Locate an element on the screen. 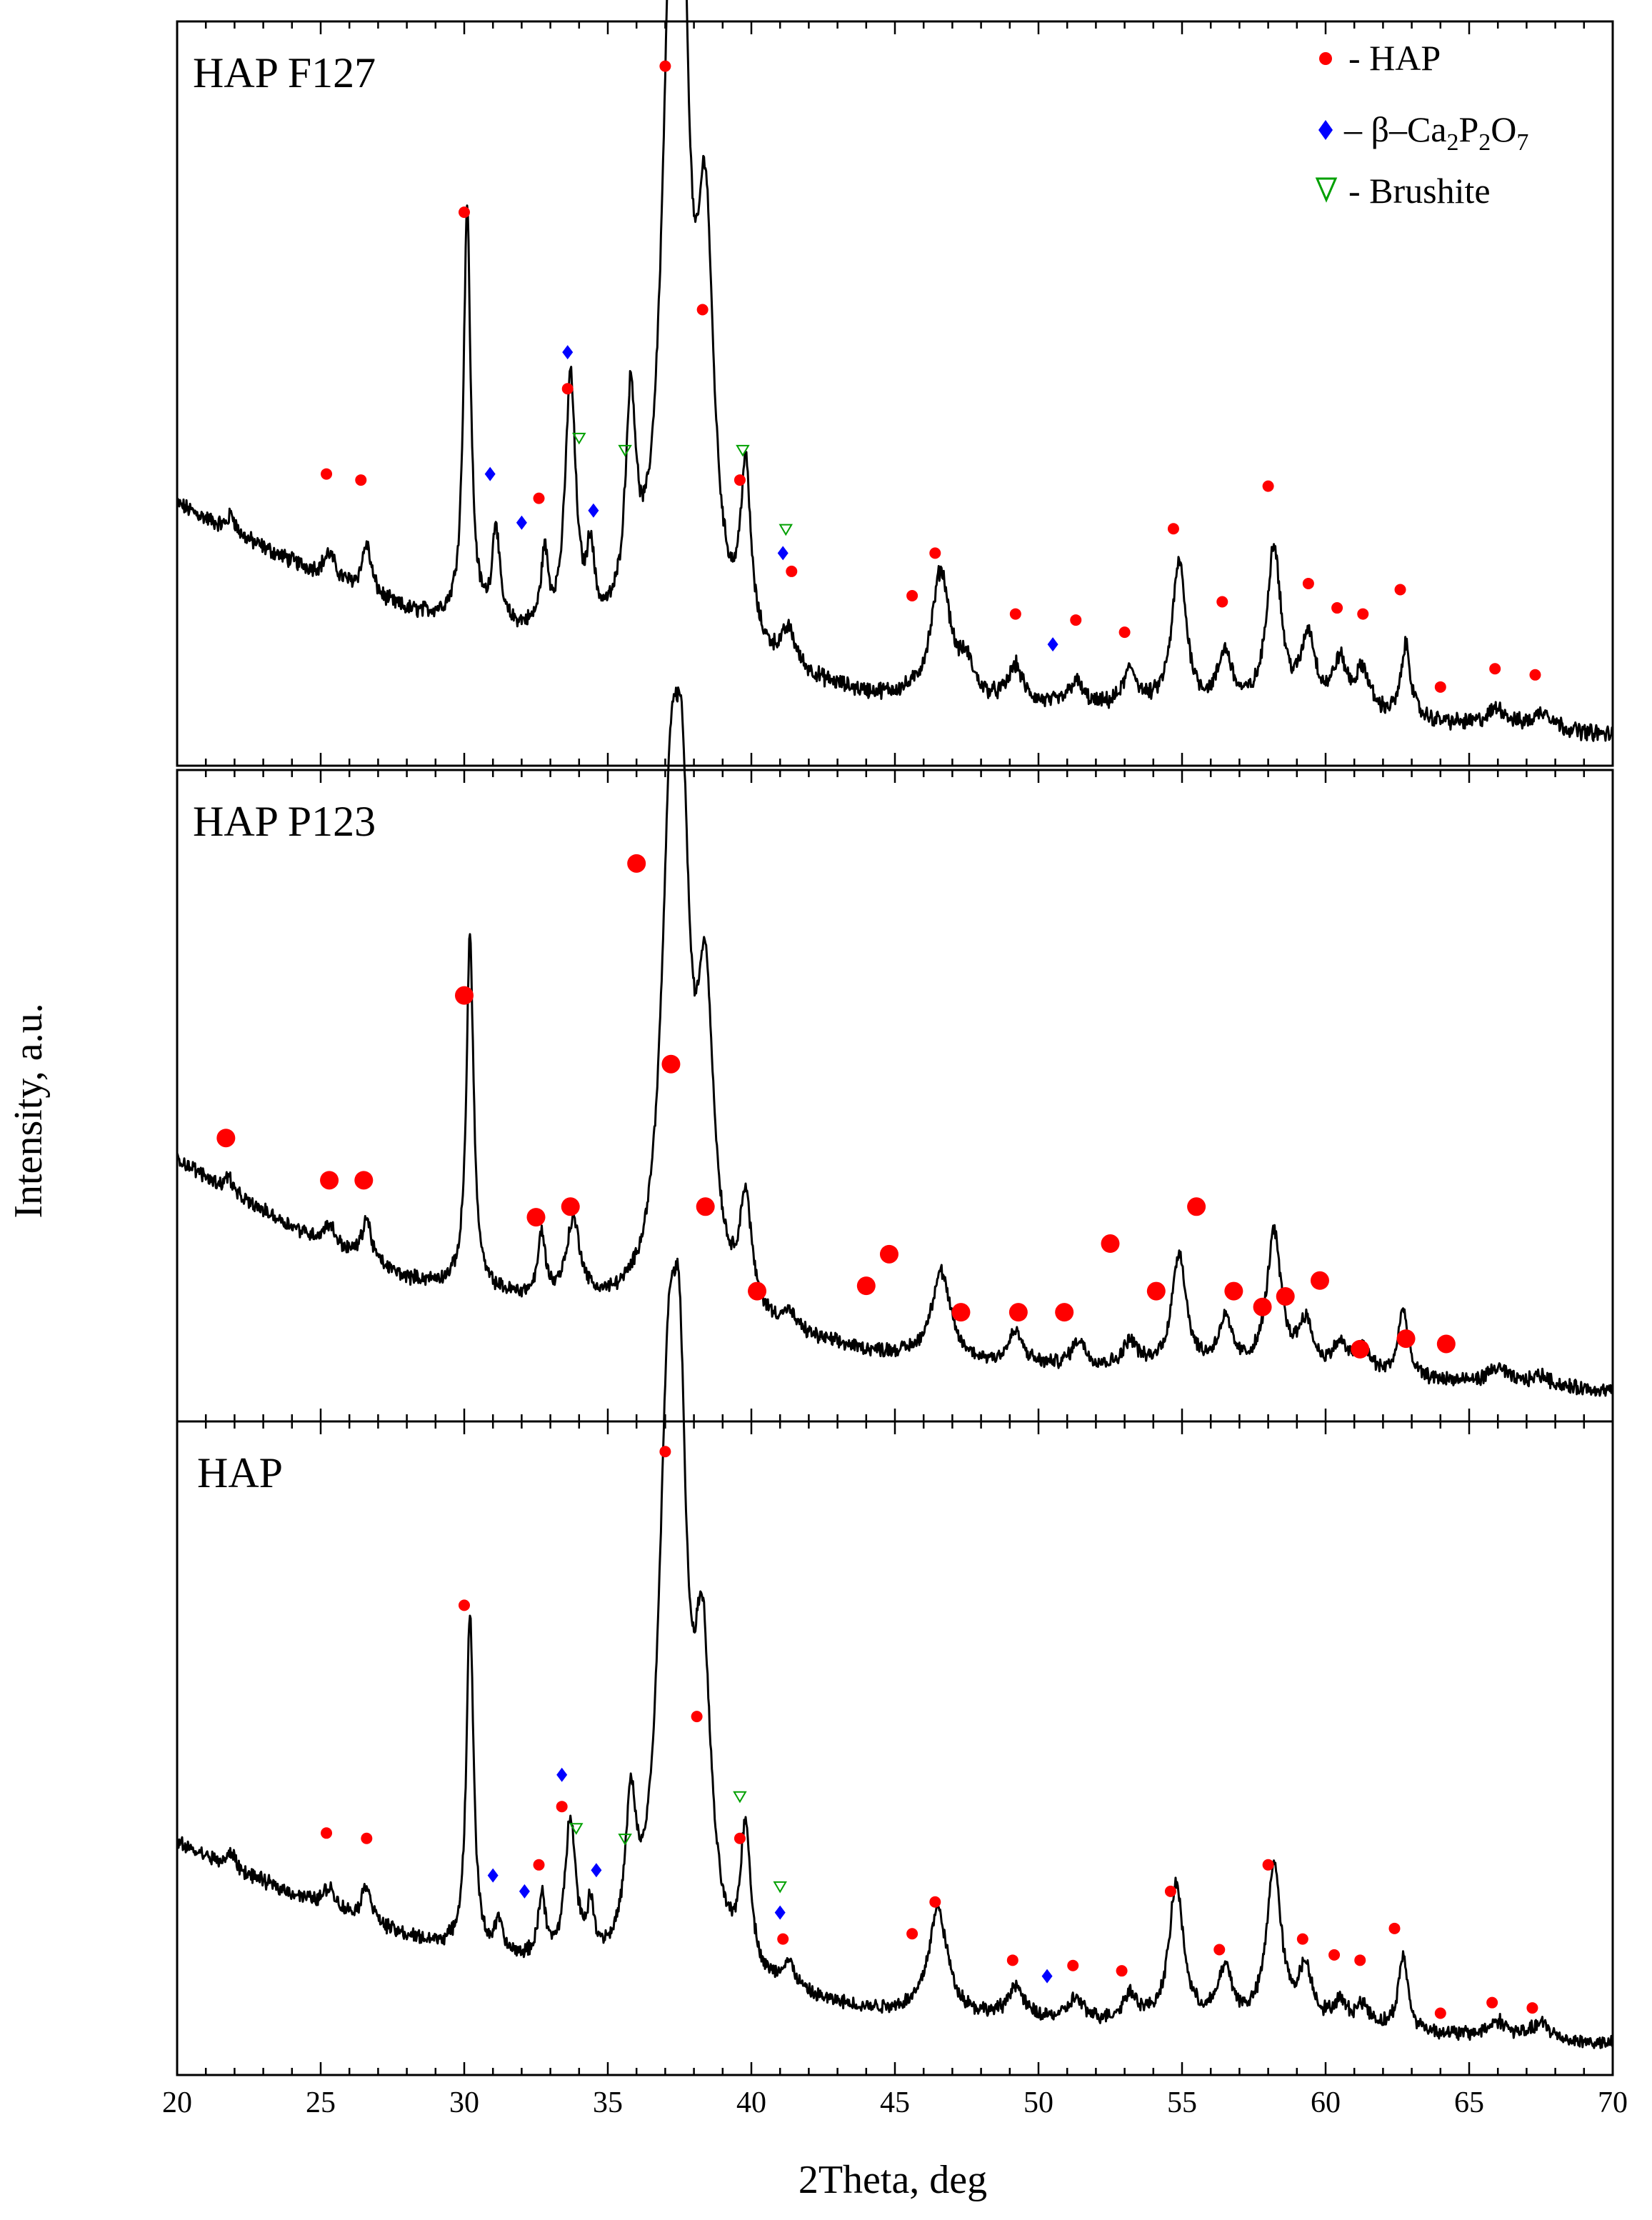 Image resolution: width=1652 pixels, height=2220 pixels. x-axis-title: 2Theta, deg is located at coordinates (893, 2180).